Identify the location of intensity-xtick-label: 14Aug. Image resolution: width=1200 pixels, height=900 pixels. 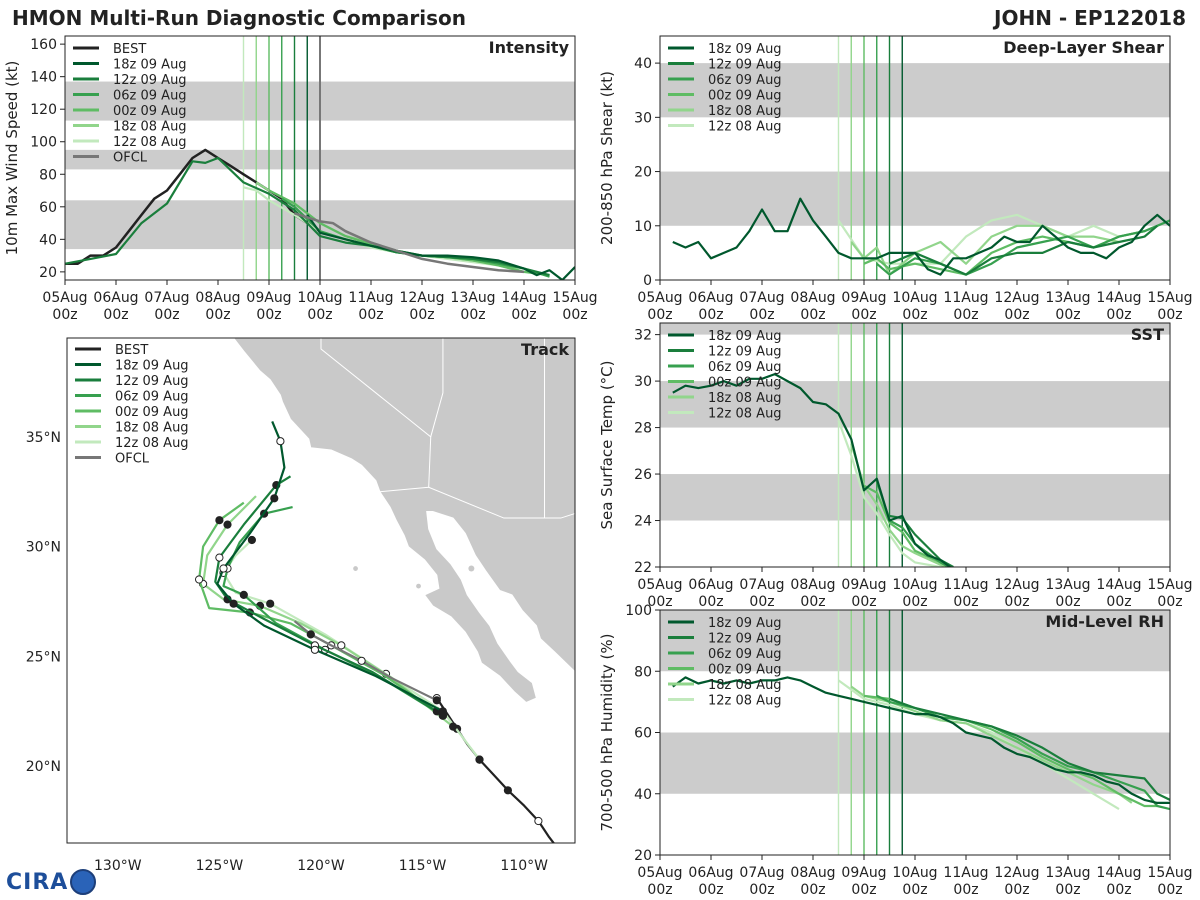
(523, 298).